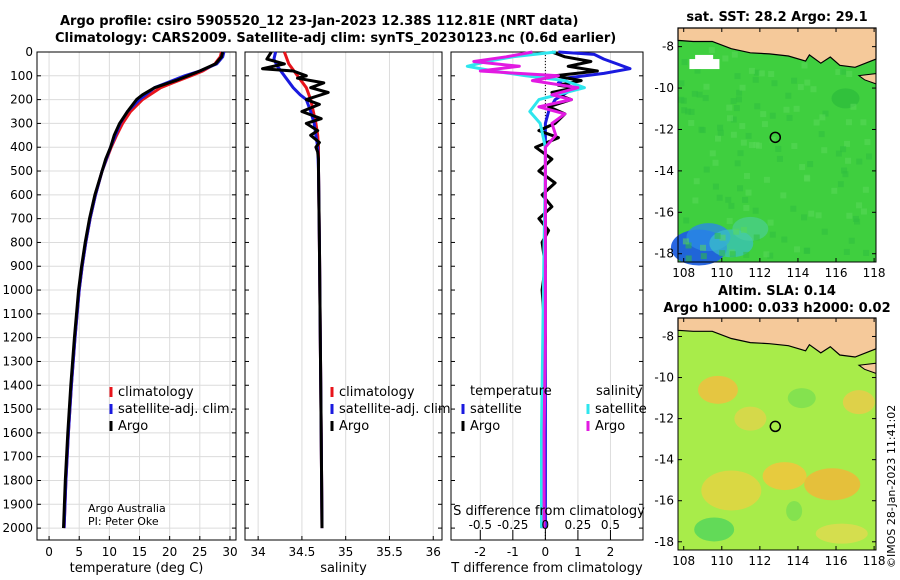 The width and height of the screenshot is (900, 580). What do you see at coordinates (127, 508) in the screenshot?
I see `credit-line1: Argo Australia` at bounding box center [127, 508].